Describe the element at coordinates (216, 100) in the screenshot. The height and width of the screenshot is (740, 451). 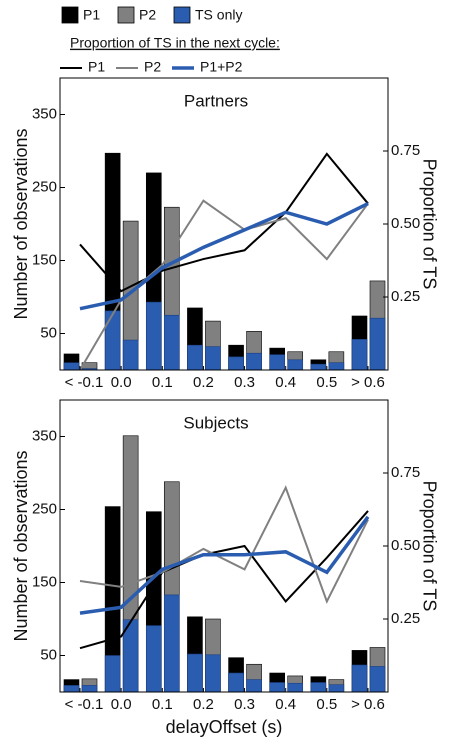
I see `chart-title: Partners` at that location.